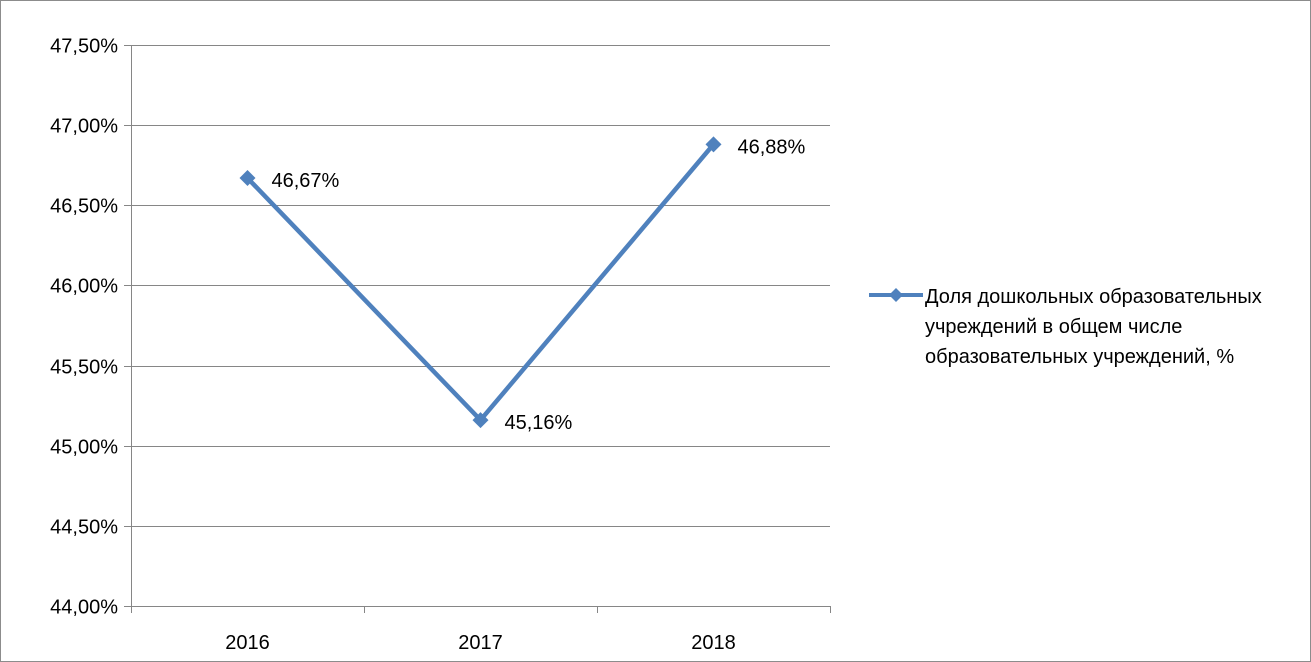 The width and height of the screenshot is (1311, 662). What do you see at coordinates (896, 295) in the screenshot?
I see `legend-swatch` at bounding box center [896, 295].